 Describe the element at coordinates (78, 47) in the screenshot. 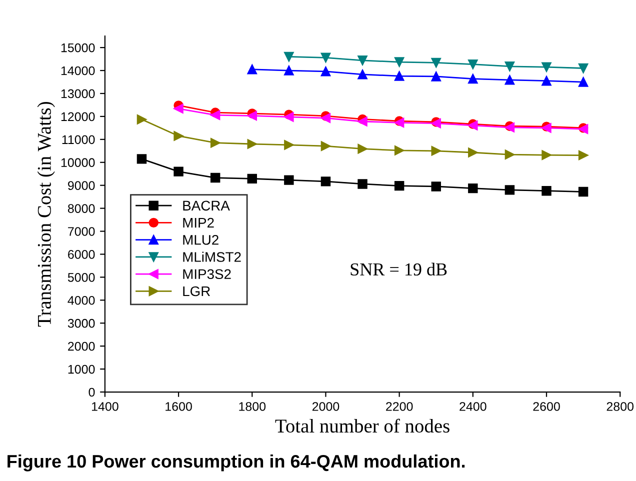

I see `y-tick-label: 15000` at that location.